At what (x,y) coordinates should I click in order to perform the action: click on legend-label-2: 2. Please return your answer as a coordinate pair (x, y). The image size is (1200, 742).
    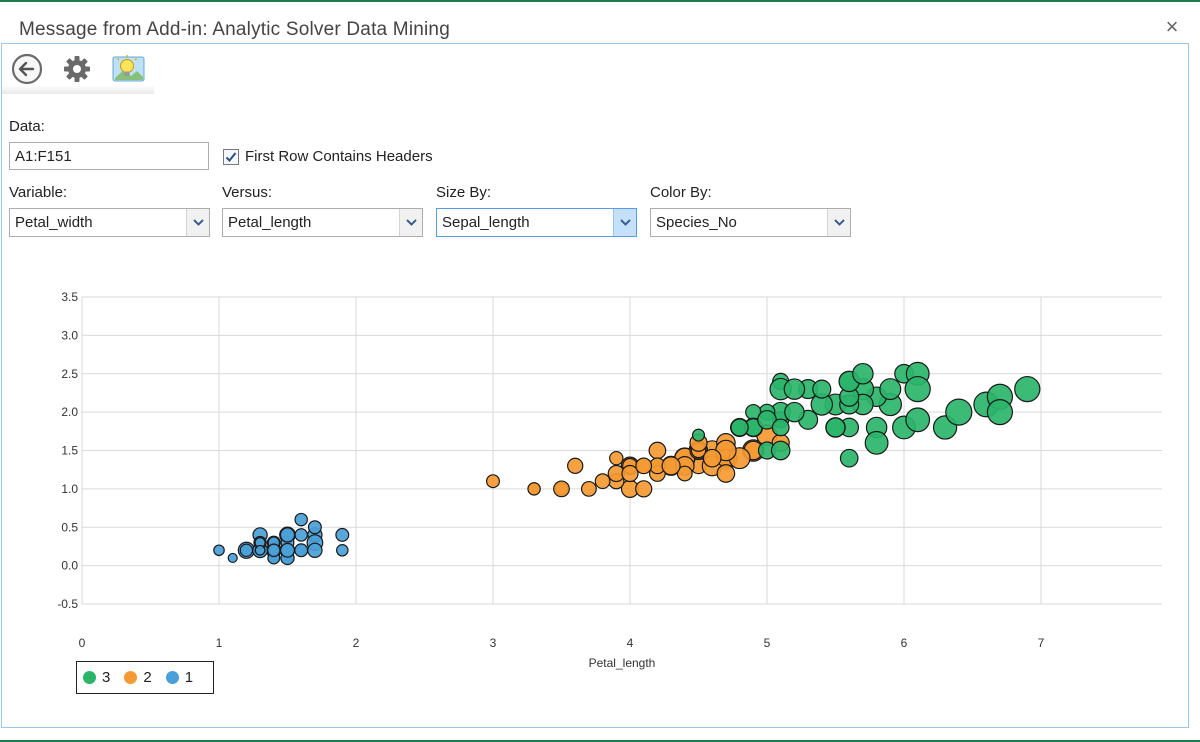
    Looking at the image, I should click on (147, 677).